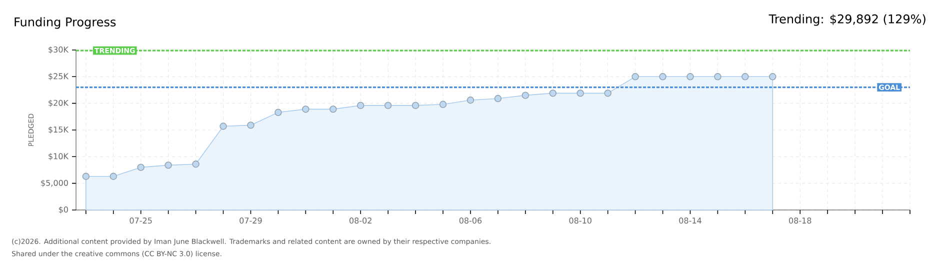 This screenshot has height=270, width=940. What do you see at coordinates (63, 210) in the screenshot?
I see `y-tick-label: $0` at bounding box center [63, 210].